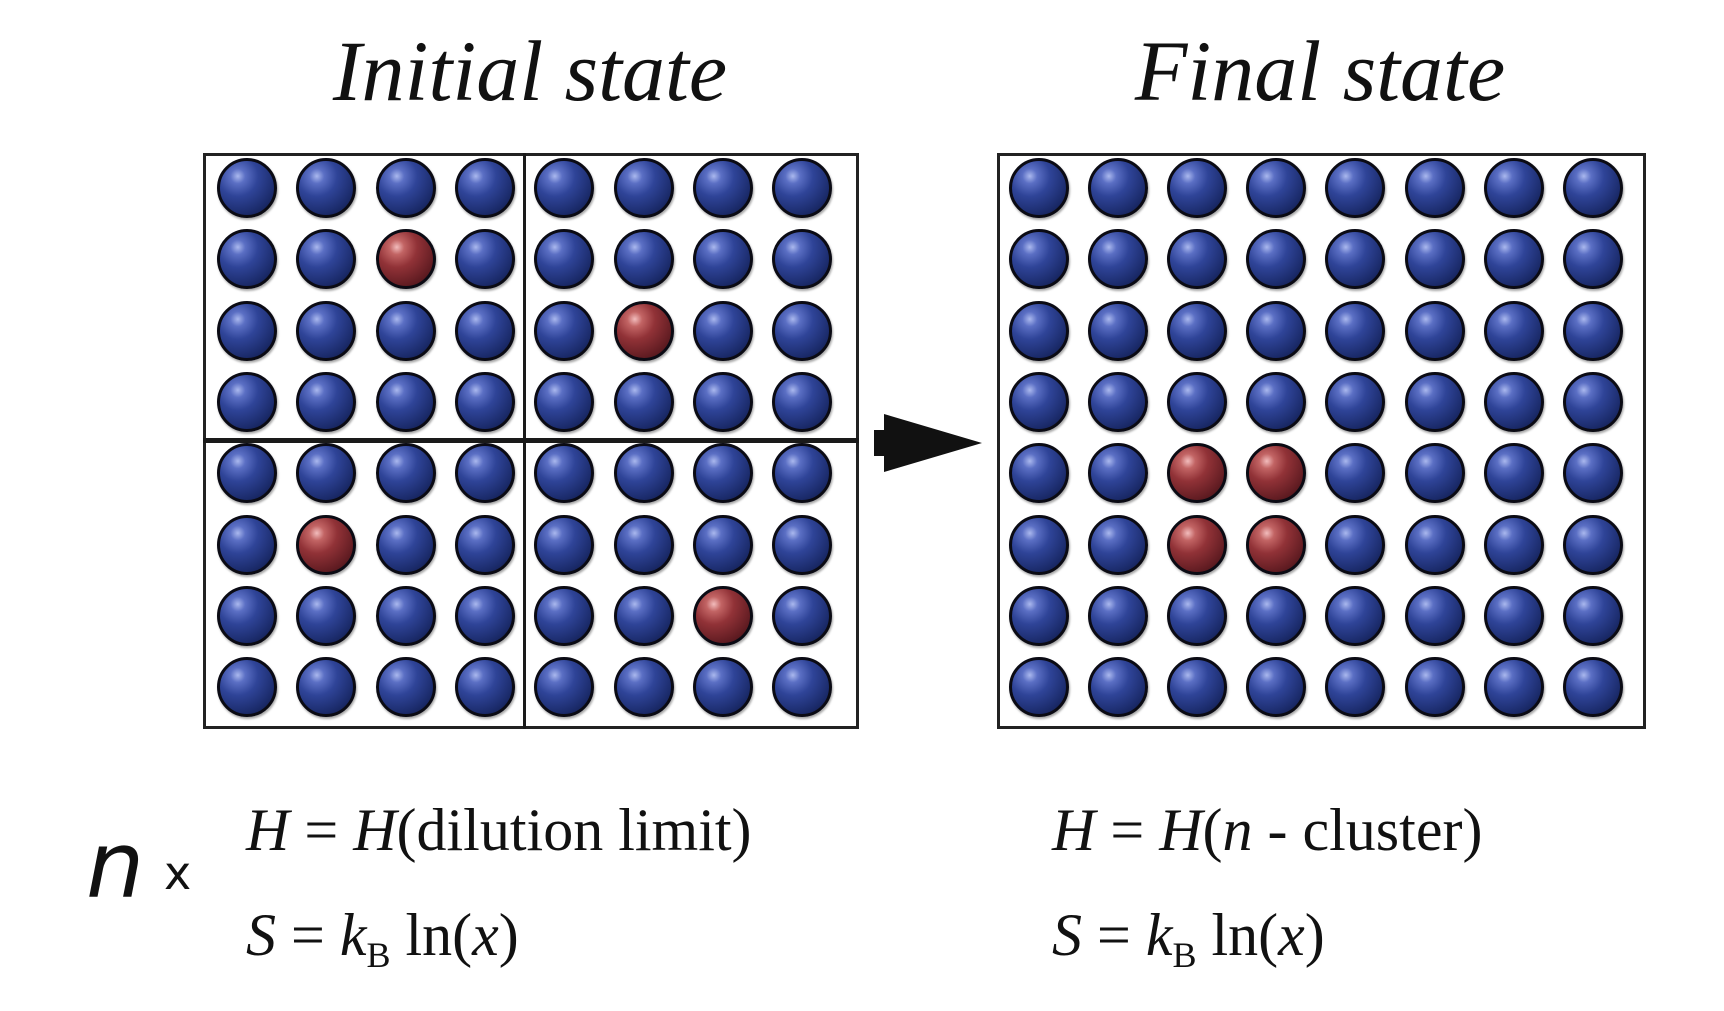 The height and width of the screenshot is (1011, 1724). Describe the element at coordinates (353, 935) in the screenshot. I see `eq-k: k` at that location.